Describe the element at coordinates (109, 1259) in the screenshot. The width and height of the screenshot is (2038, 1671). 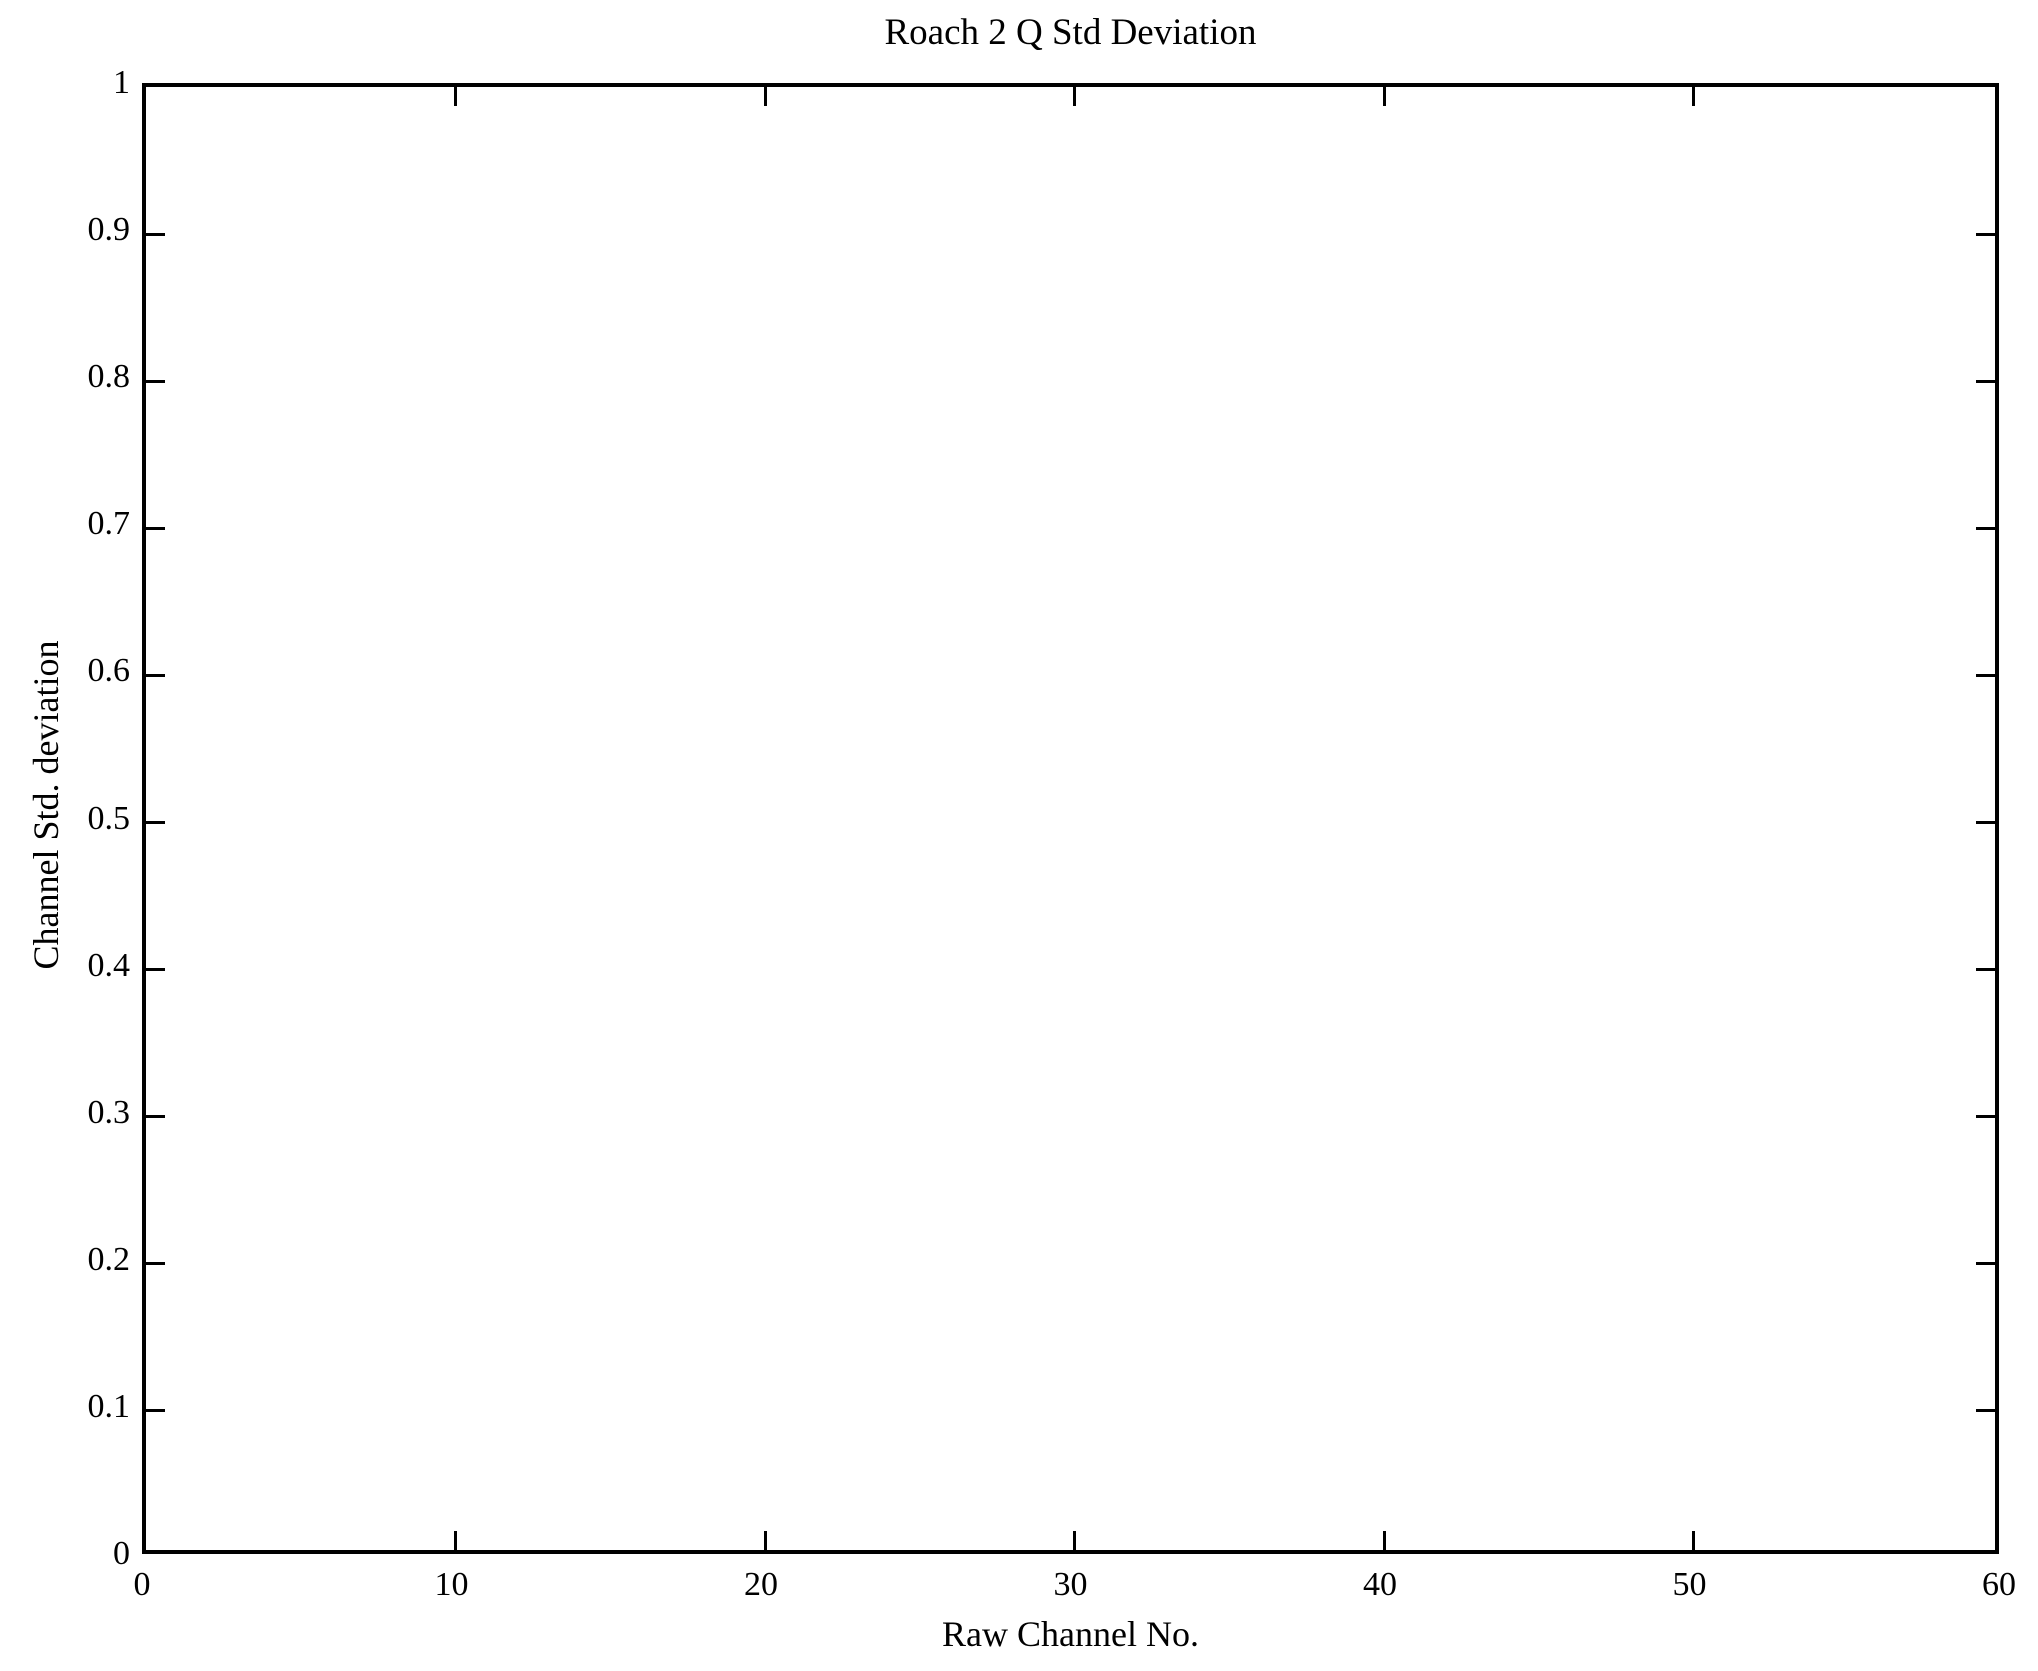
I see `y-tick-label: 0.2` at that location.